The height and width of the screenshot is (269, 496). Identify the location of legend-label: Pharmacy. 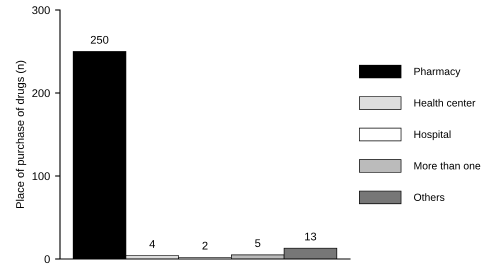
(437, 72).